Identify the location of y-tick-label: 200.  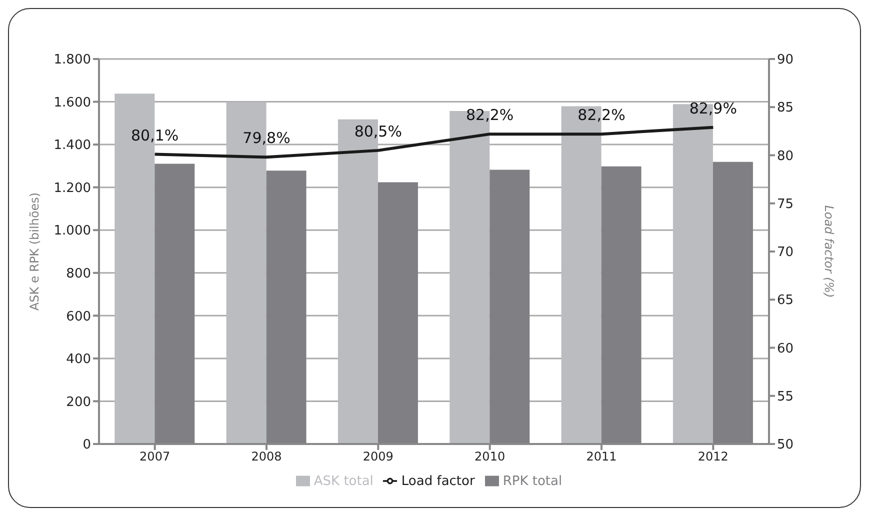
(78, 402).